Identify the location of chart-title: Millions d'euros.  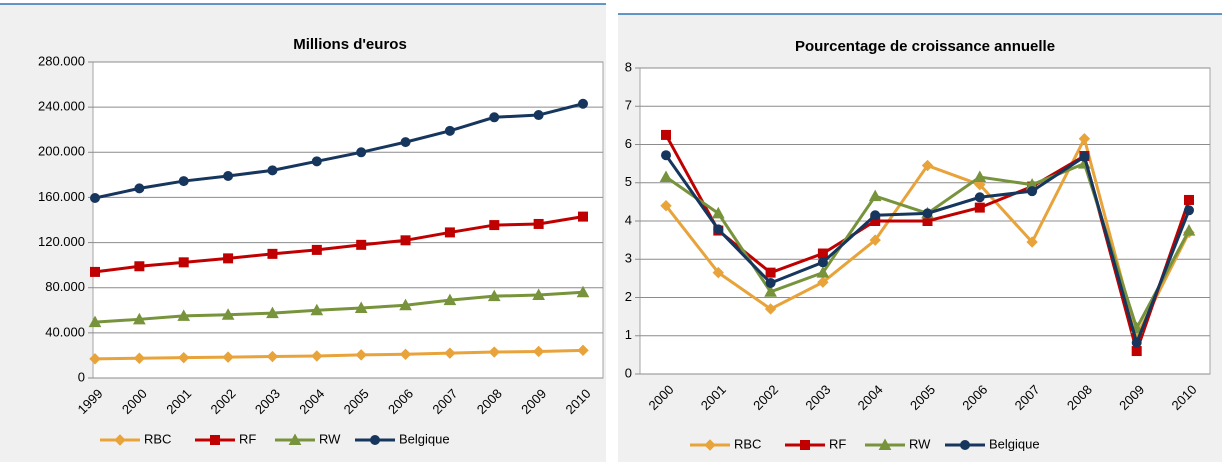
(350, 44).